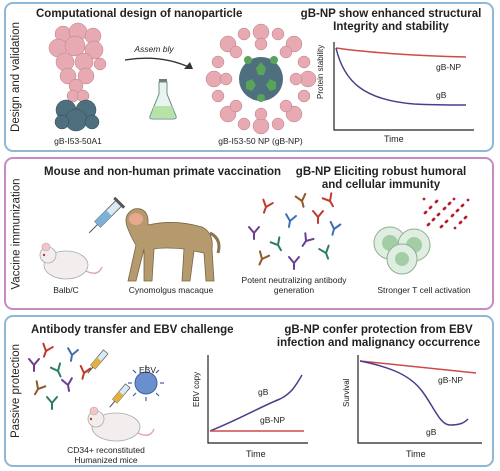  What do you see at coordinates (77, 77) in the screenshot?
I see `gb-monomer-illustration` at bounding box center [77, 77].